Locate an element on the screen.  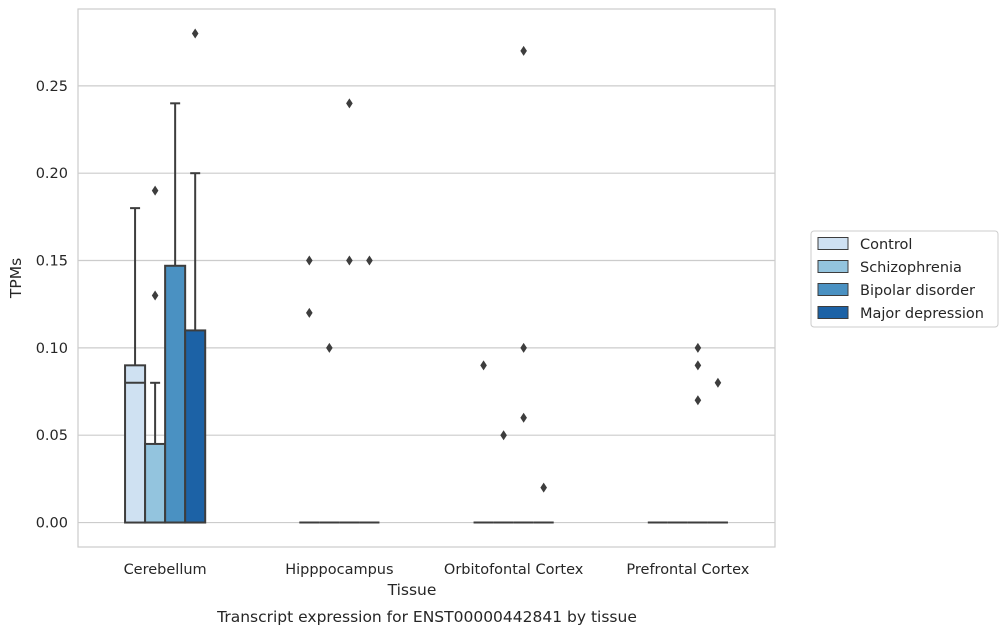
x-tick-label: Hipppocampus is located at coordinates (339, 570).